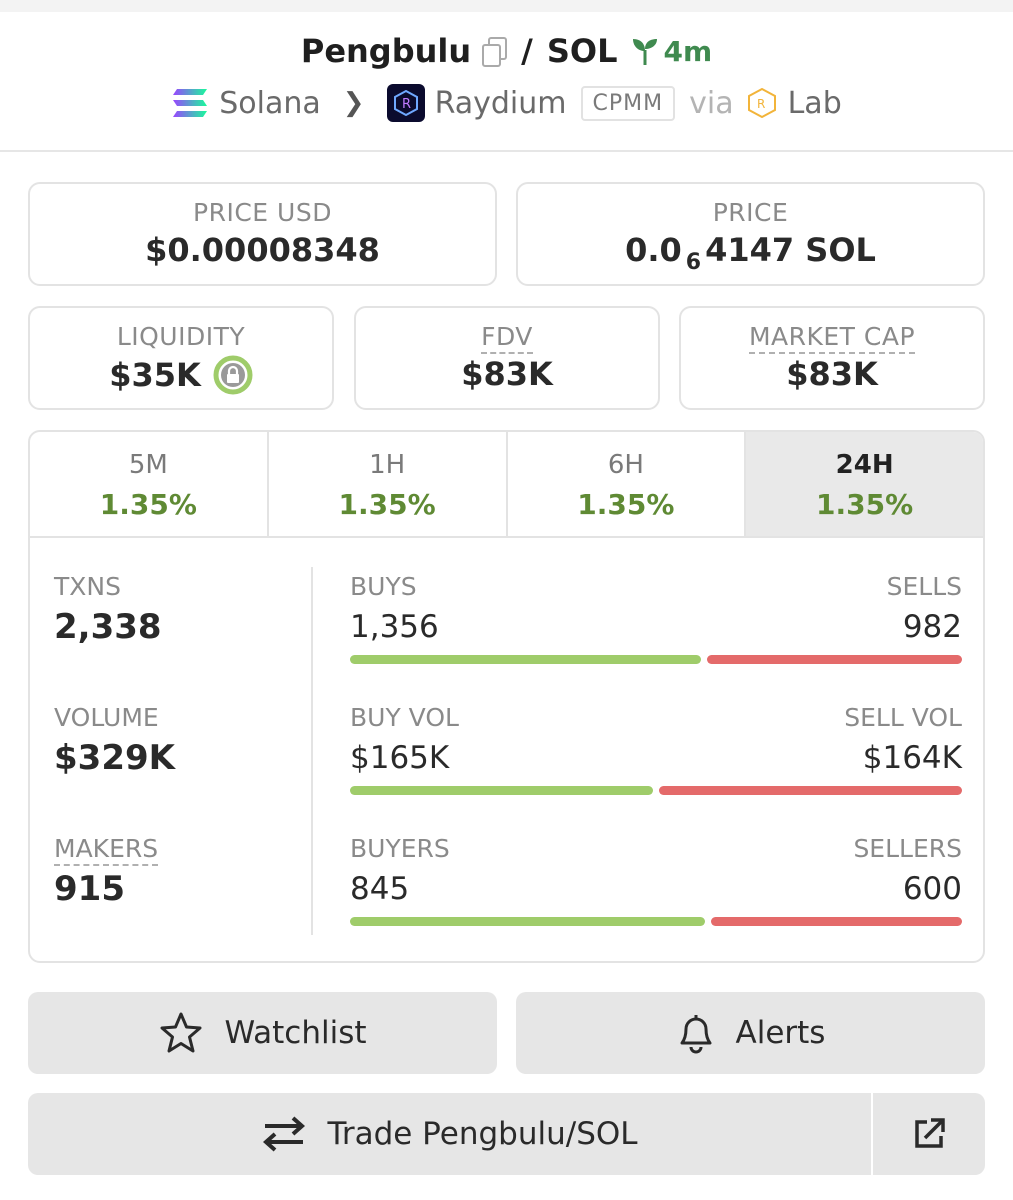 The width and height of the screenshot is (1013, 1200). Describe the element at coordinates (864, 465) in the screenshot. I see `tab-label: 24H` at that location.